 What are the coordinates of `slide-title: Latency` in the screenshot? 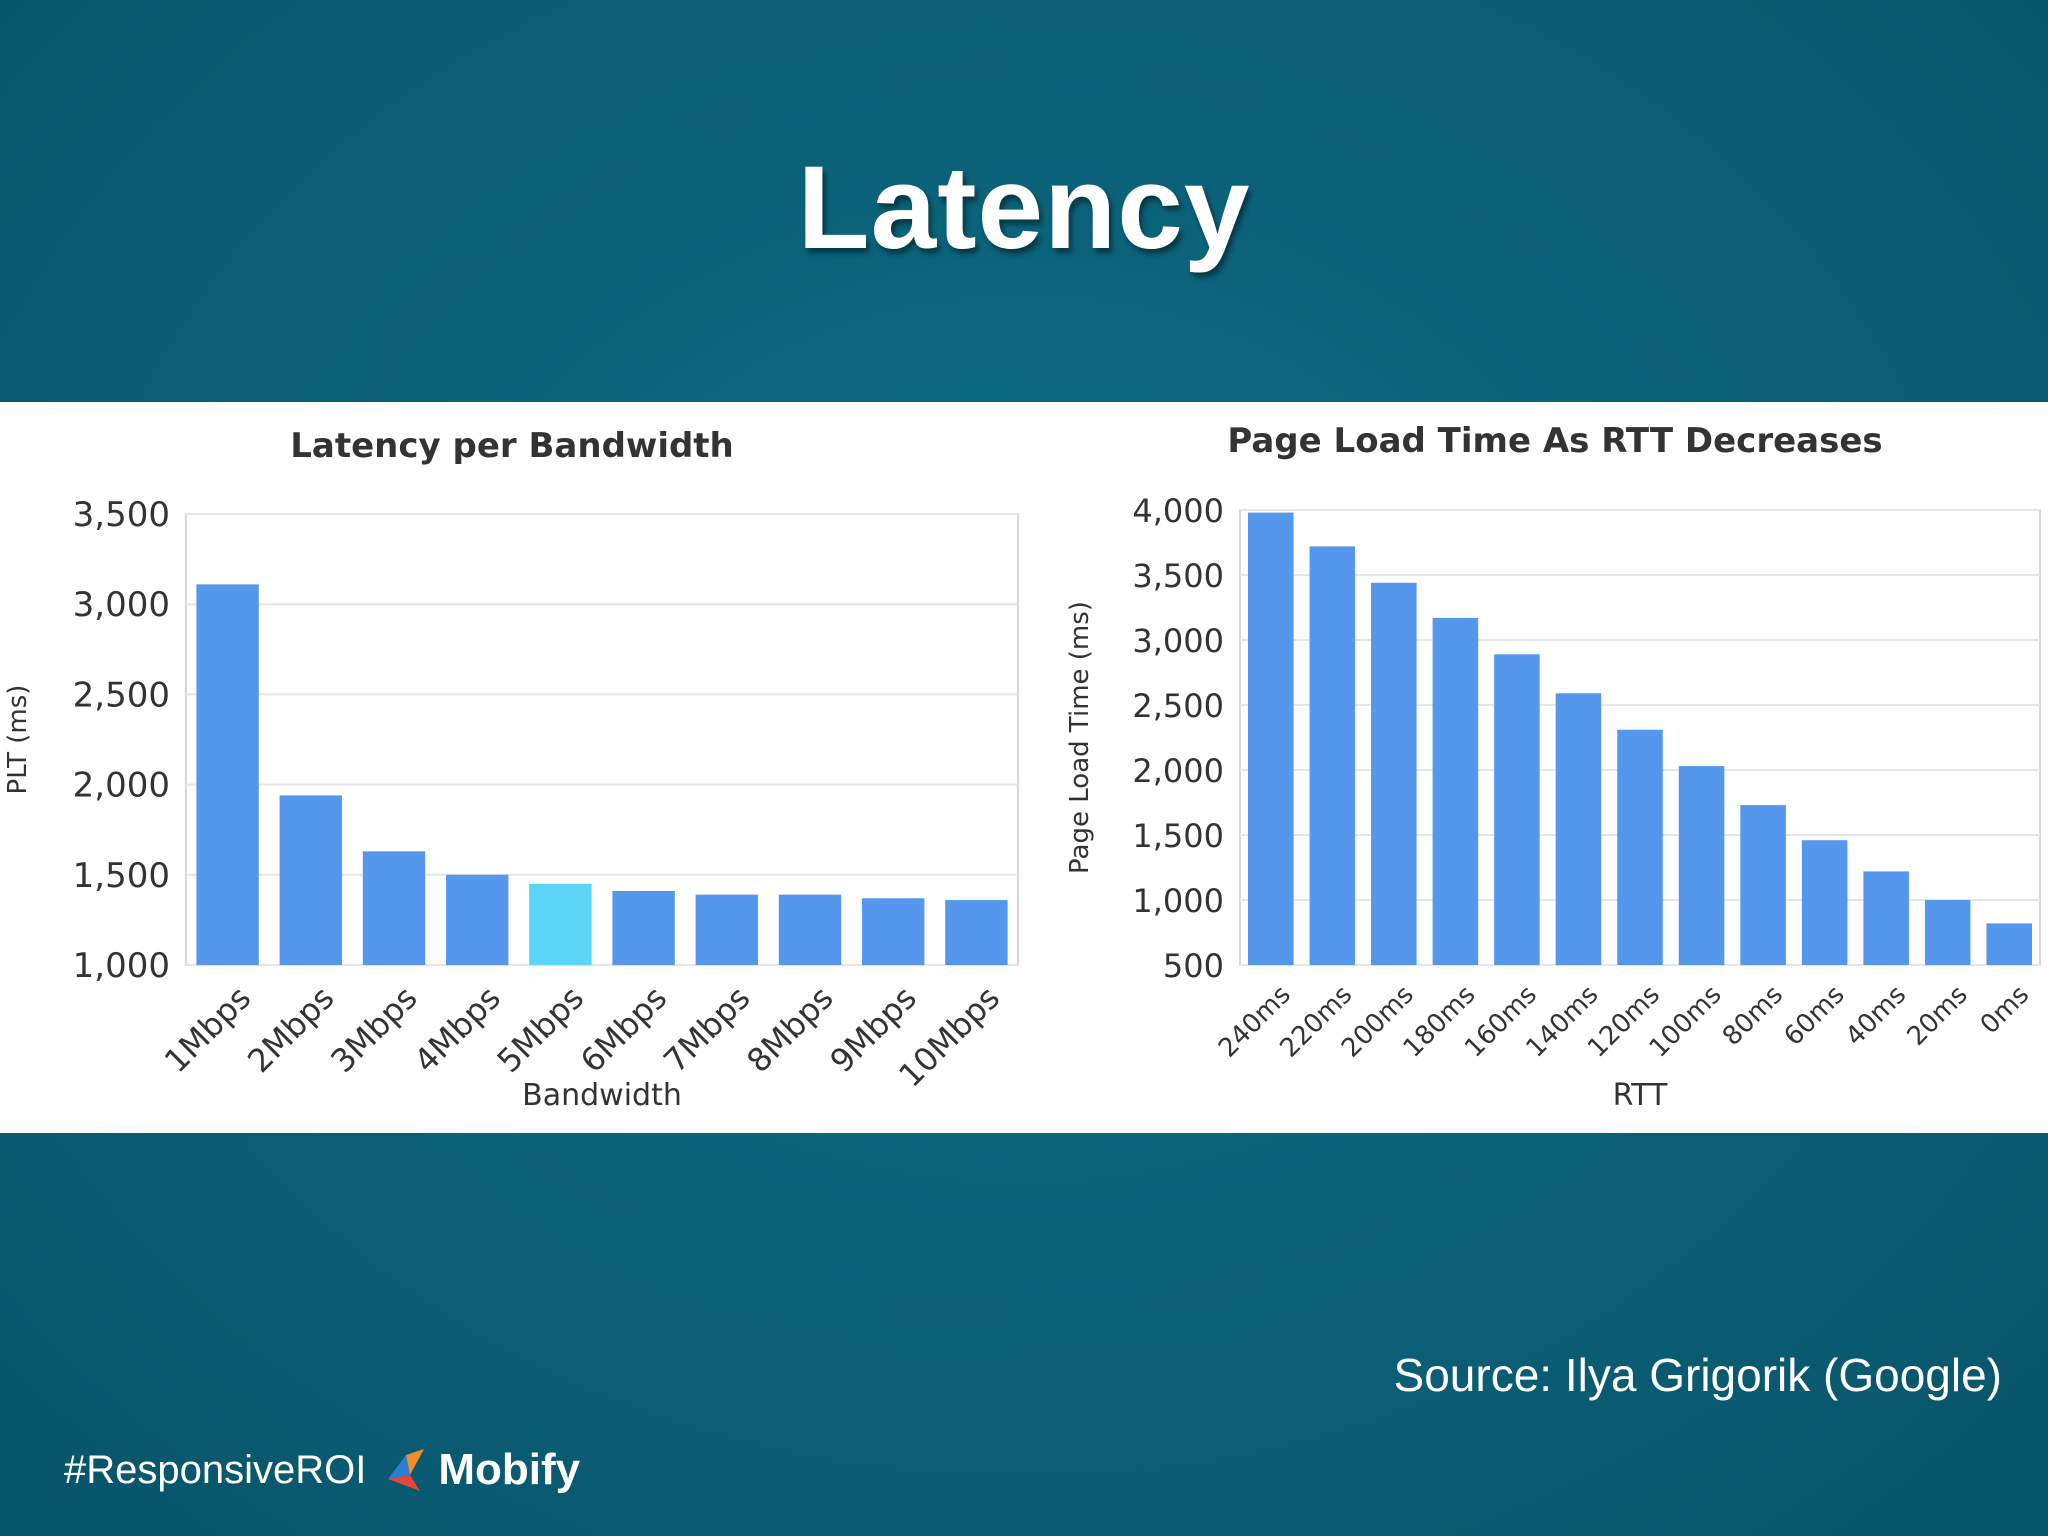 It's located at (1024, 208).